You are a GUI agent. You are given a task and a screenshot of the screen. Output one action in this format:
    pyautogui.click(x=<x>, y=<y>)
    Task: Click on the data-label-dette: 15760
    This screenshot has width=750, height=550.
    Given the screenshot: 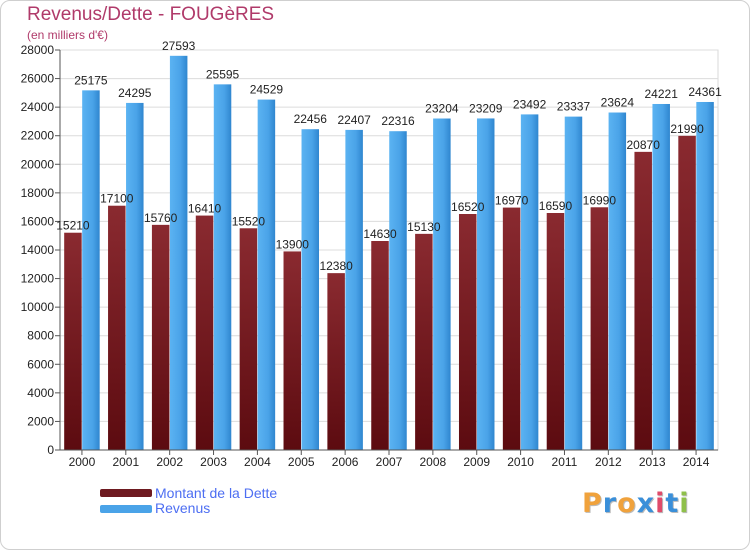 What is the action you would take?
    pyautogui.click(x=161, y=218)
    